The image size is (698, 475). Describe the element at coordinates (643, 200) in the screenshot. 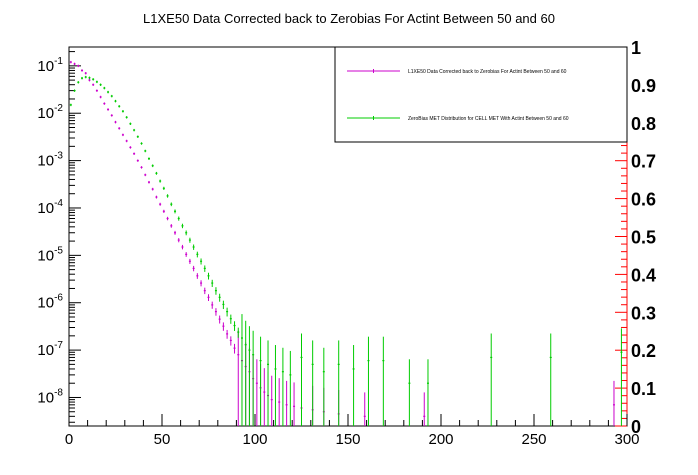

I see `right-tick-label: 0.6` at that location.